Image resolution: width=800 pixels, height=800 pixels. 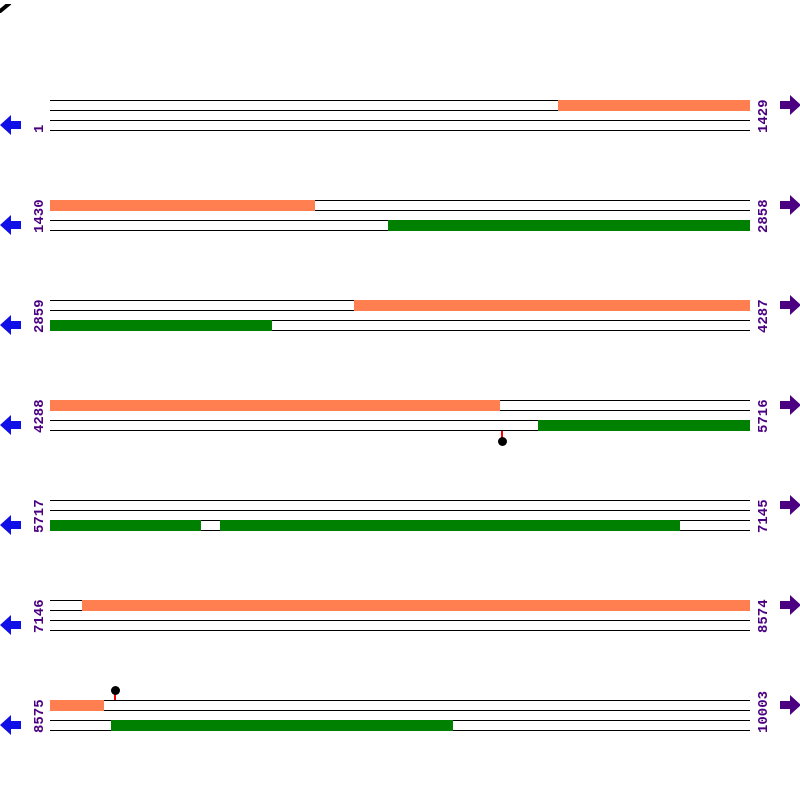 I want to click on row-end-label: 2858, so click(x=764, y=216).